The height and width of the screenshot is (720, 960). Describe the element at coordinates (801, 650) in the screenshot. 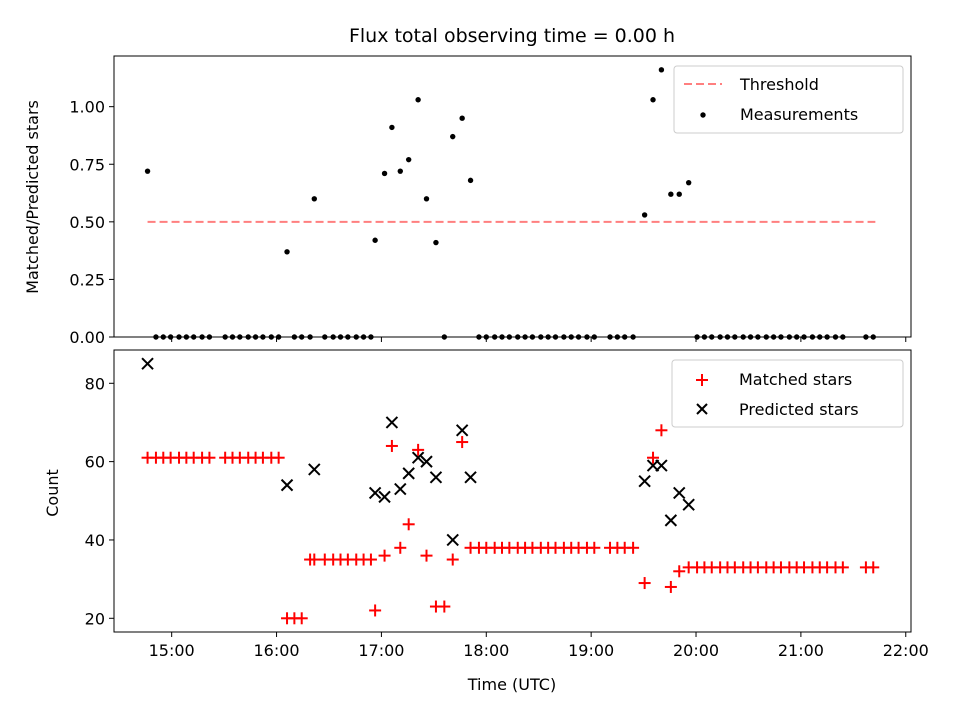

I see `bottom-x-tick-label: 21:00` at that location.